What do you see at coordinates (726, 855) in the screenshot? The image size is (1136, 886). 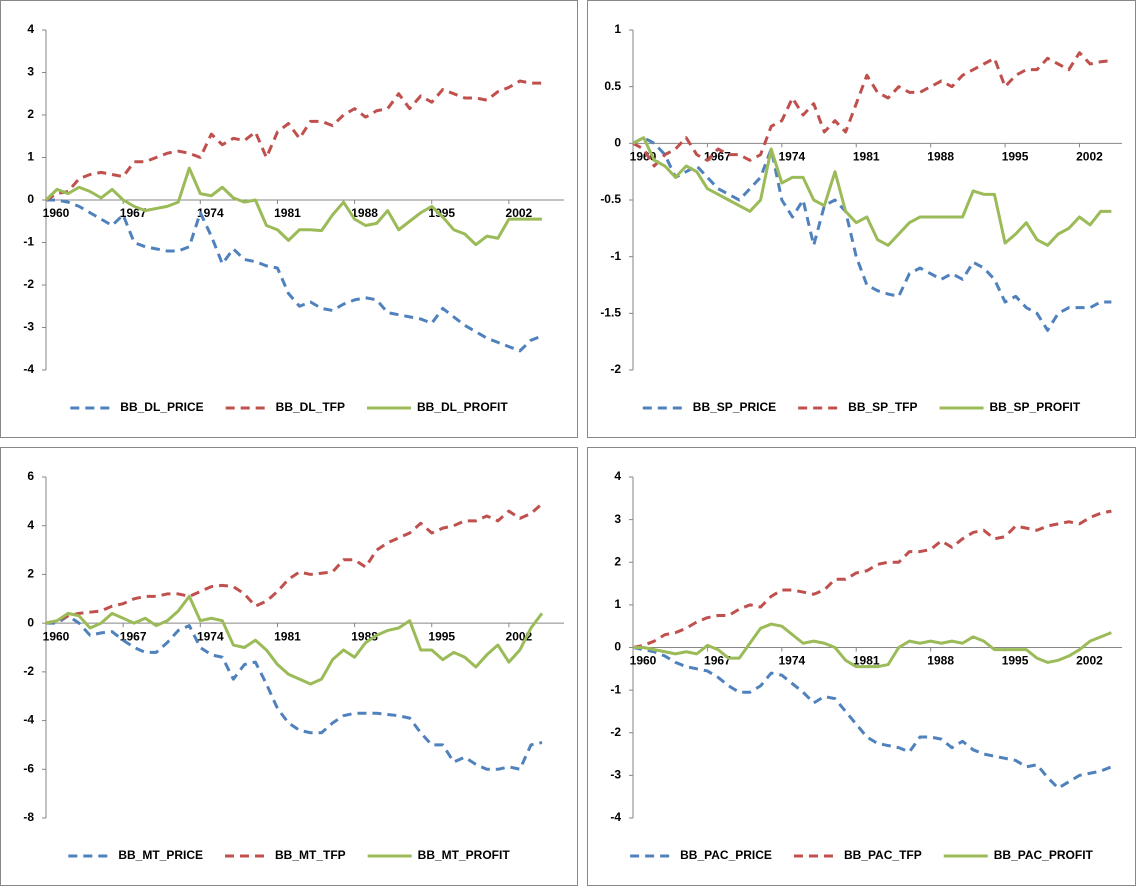 I see `legend-label: BB_PAC_PRICE` at bounding box center [726, 855].